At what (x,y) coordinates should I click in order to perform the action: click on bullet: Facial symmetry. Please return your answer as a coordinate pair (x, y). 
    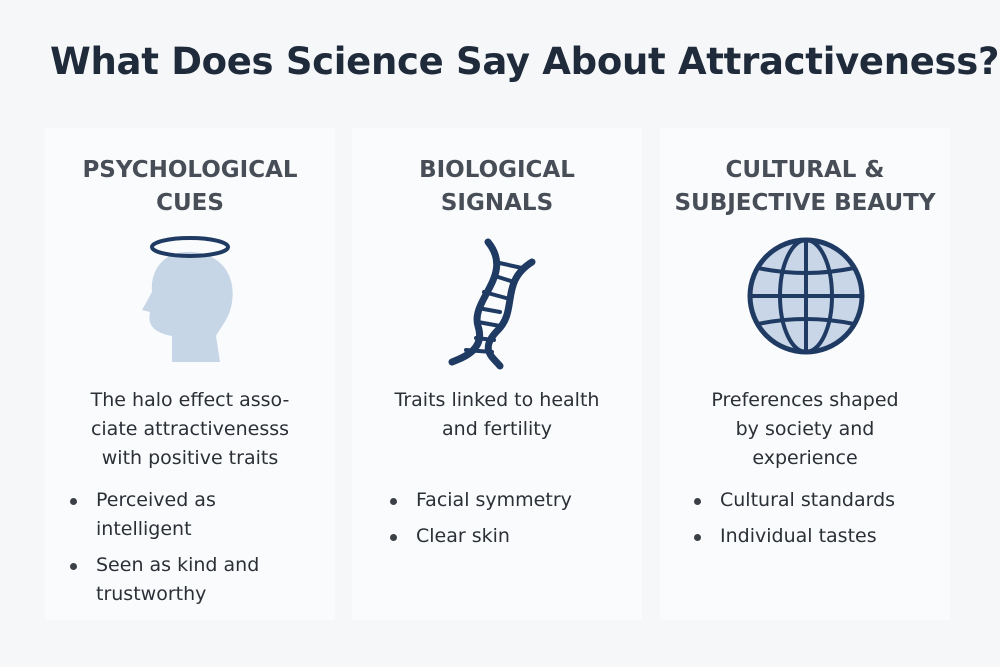
    Looking at the image, I should click on (510, 500).